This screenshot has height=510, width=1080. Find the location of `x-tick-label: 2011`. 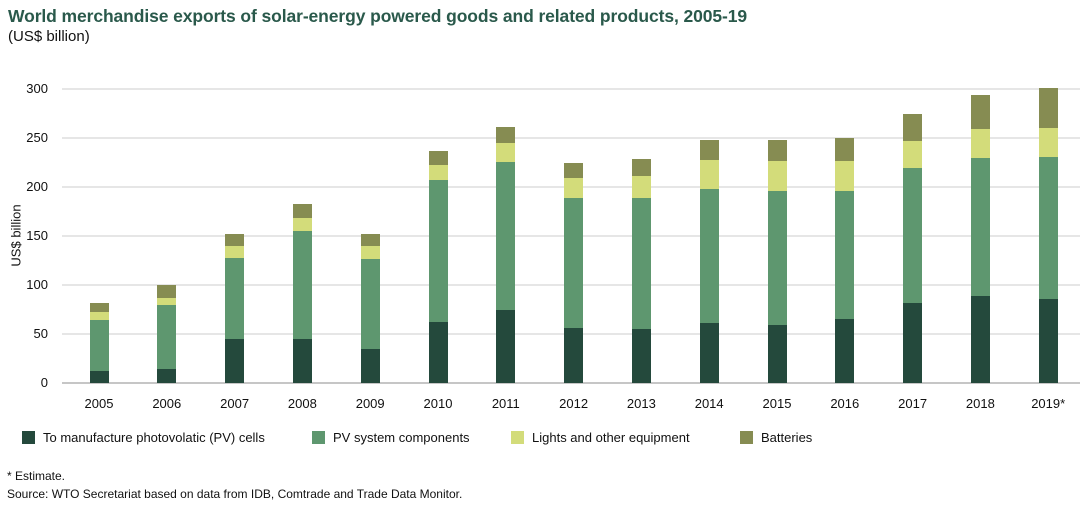

x-tick-label: 2011 is located at coordinates (505, 403).